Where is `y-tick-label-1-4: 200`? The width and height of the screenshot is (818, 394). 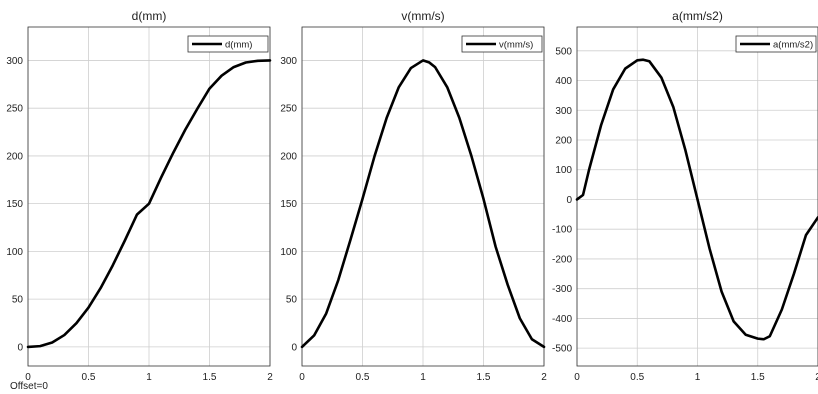
y-tick-label-1-4: 200 is located at coordinates (14, 156).